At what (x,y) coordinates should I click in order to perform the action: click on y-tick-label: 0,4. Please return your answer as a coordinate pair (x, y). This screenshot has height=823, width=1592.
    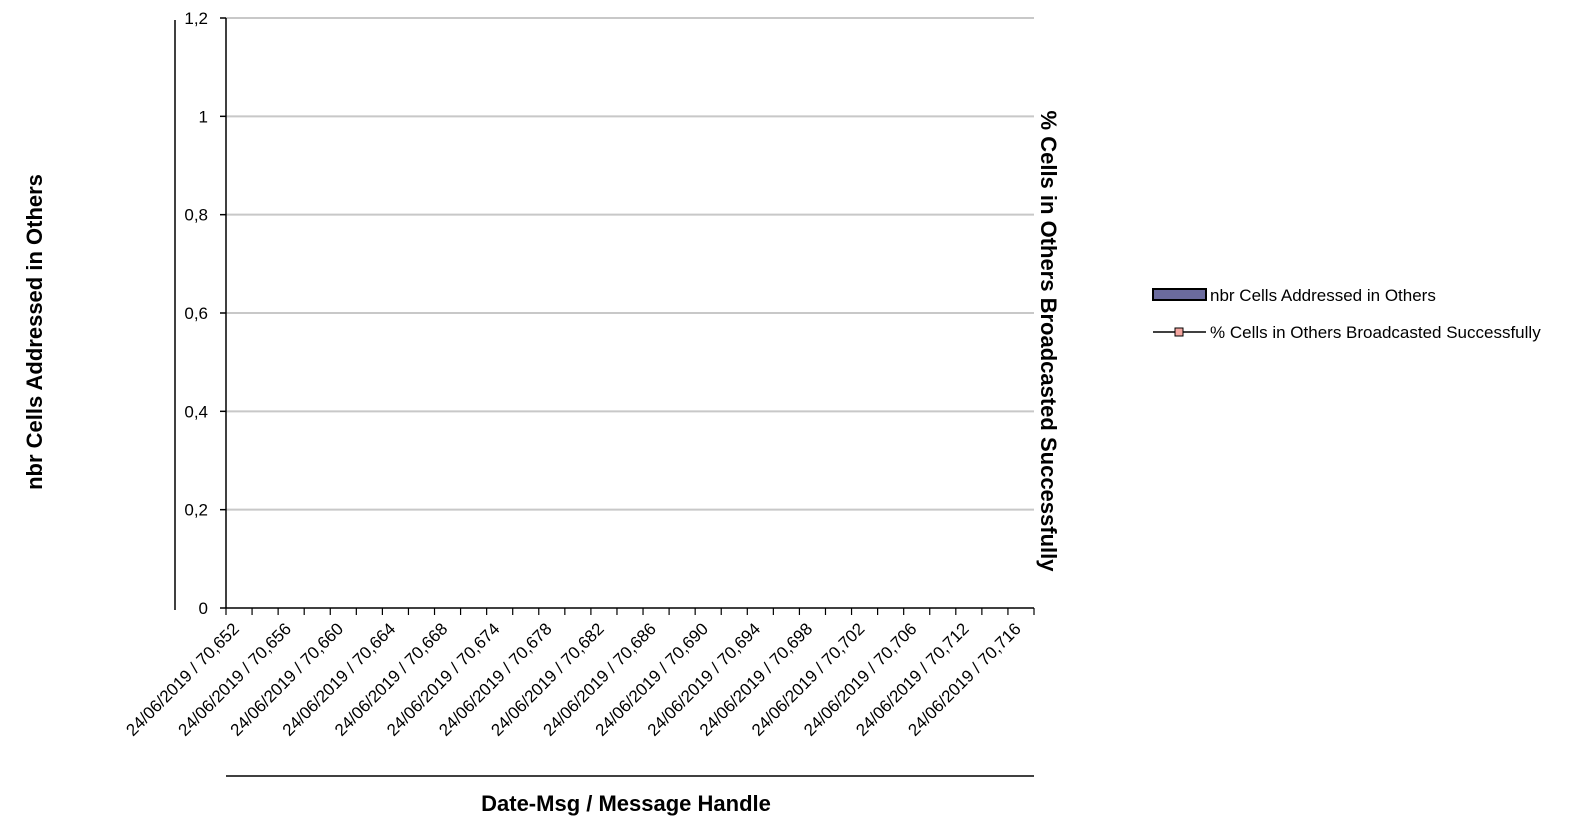
    Looking at the image, I should click on (196, 411).